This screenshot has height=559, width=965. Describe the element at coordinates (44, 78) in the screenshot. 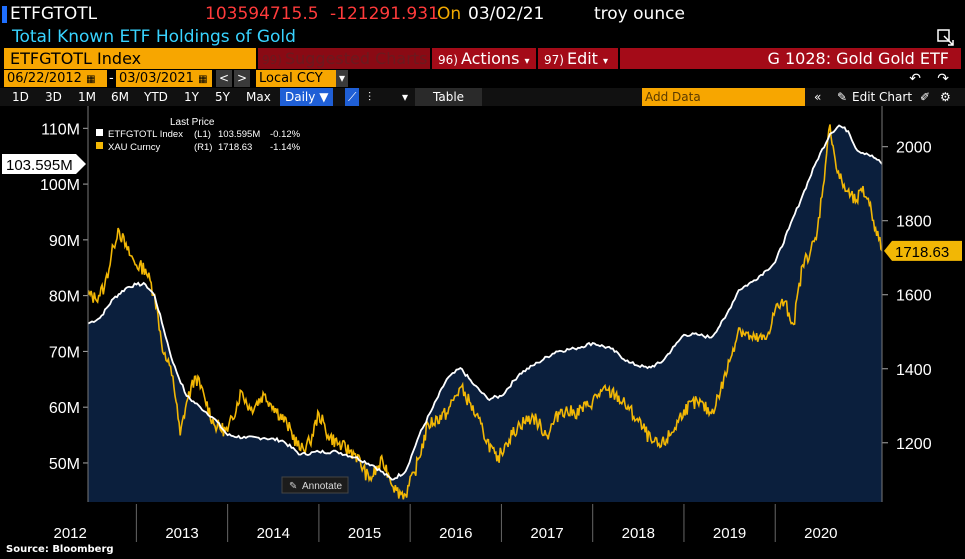

I see `start-date-value: 06/22/2012` at that location.